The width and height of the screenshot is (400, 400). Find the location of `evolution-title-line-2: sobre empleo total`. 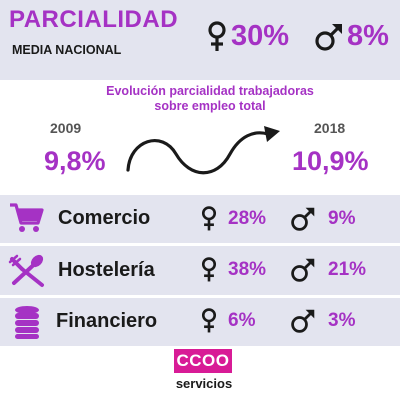

evolution-title-line-2: sobre empleo total is located at coordinates (210, 106).